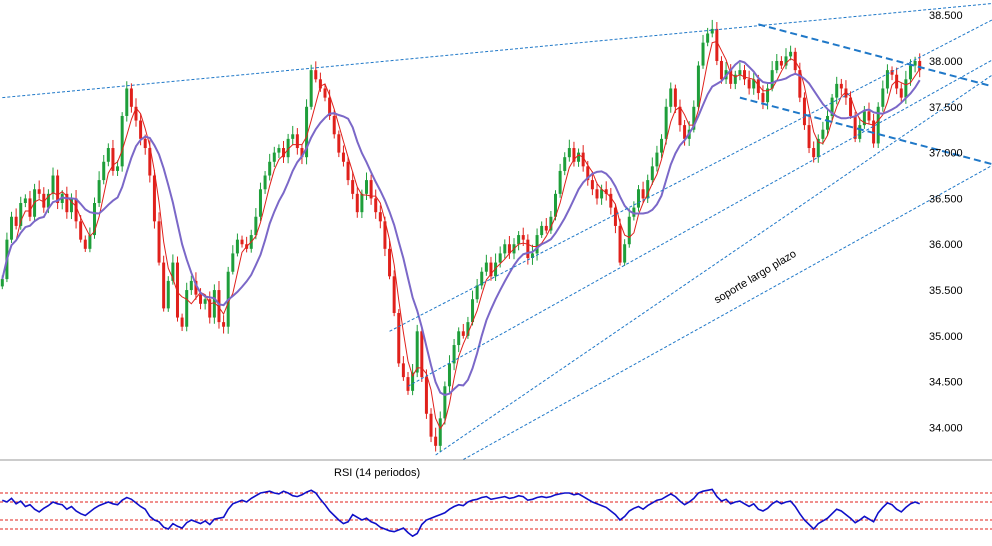 The image size is (992, 546). I want to click on y-tick-label: 34.500, so click(946, 383).